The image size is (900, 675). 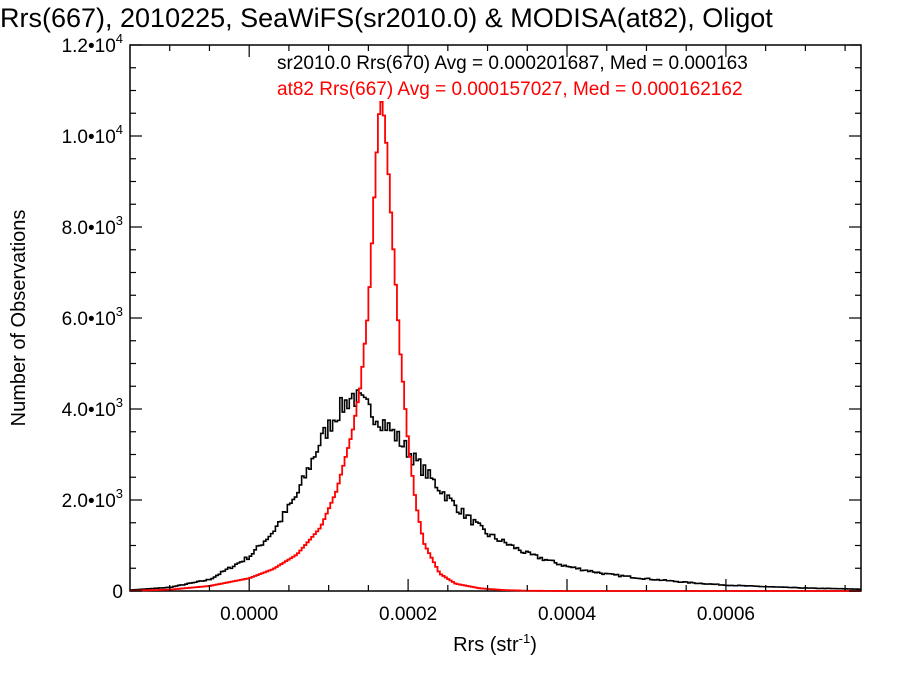 What do you see at coordinates (92, 135) in the screenshot?
I see `y-tick-label: 1.0•104` at bounding box center [92, 135].